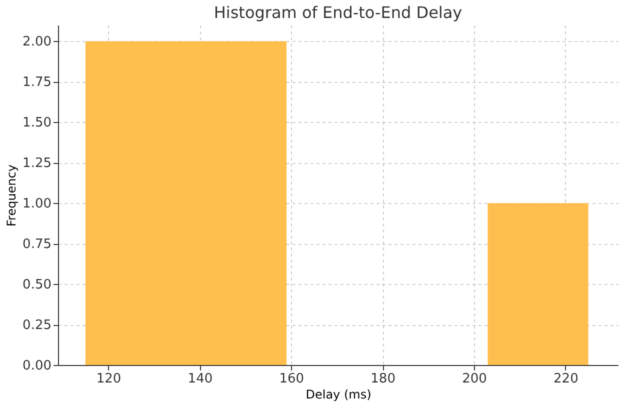 Image resolution: width=642 pixels, height=407 pixels. What do you see at coordinates (37, 326) in the screenshot?
I see `y-tick-label: 0.25` at bounding box center [37, 326].